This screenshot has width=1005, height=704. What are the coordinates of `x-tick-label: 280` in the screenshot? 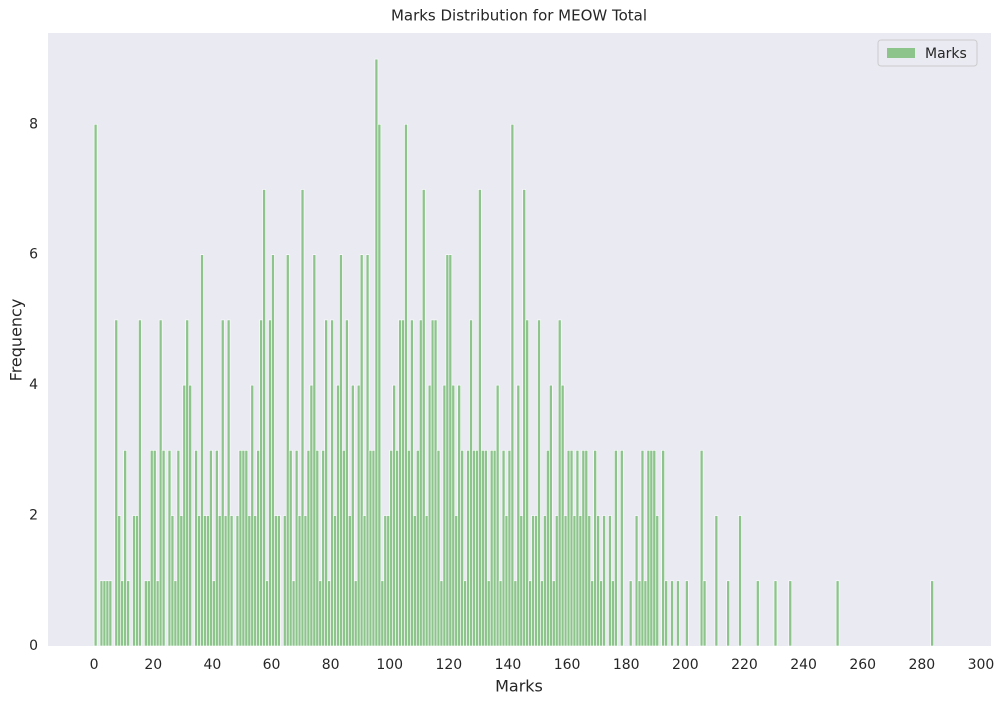 It's located at (921, 665).